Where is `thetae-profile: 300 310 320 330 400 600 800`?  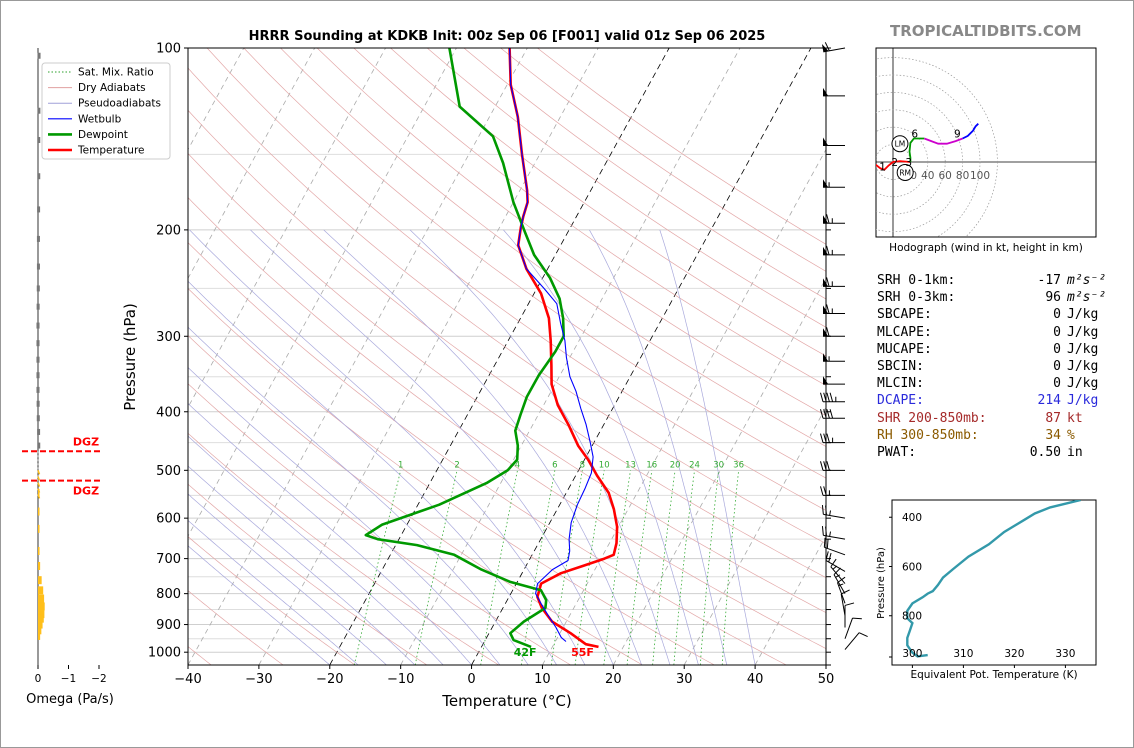 thetae-profile: 300 310 320 330 400 600 800 is located at coordinates (985, 584).